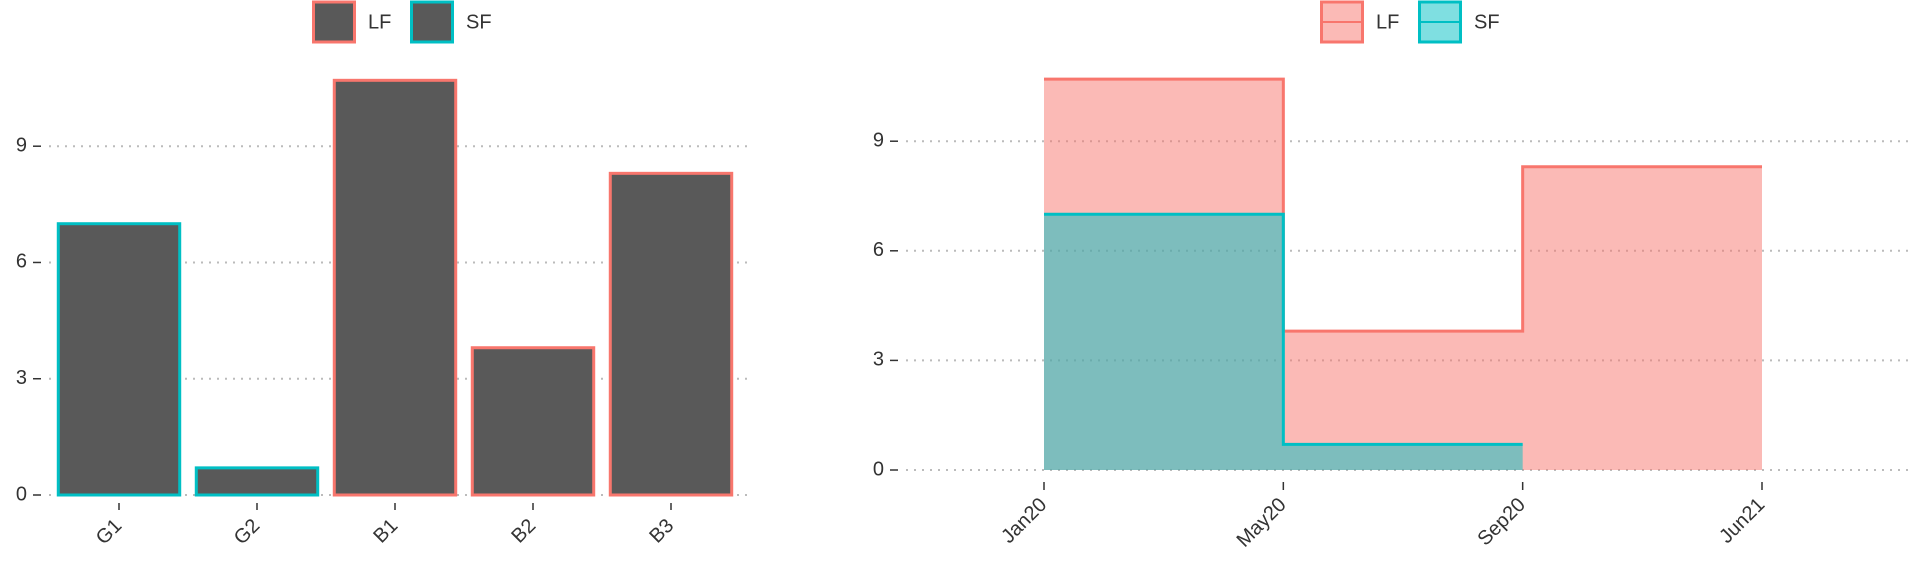  Describe the element at coordinates (1501, 522) in the screenshot. I see `x-tick-label: Sep20` at that location.